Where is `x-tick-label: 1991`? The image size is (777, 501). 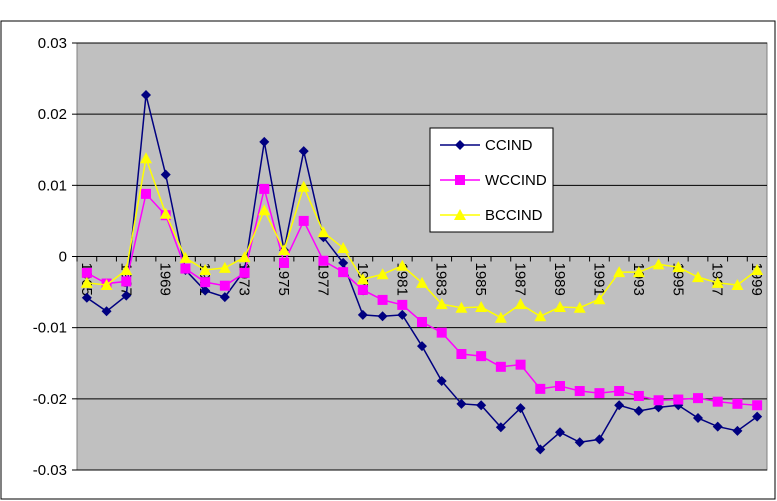
x-tick-label: 1991 is located at coordinates (598, 279).